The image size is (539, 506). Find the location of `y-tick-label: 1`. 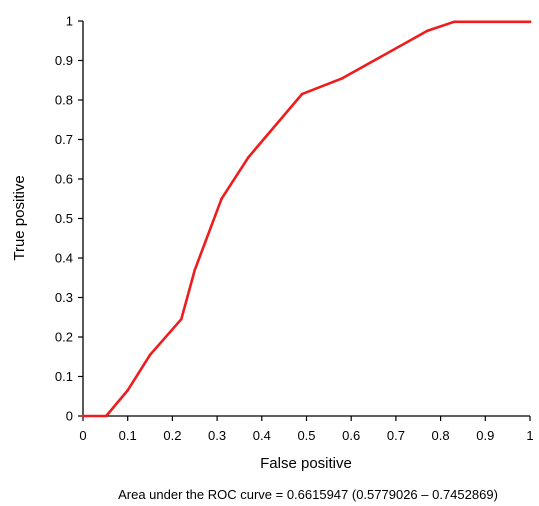

y-tick-label: 1 is located at coordinates (69, 21).